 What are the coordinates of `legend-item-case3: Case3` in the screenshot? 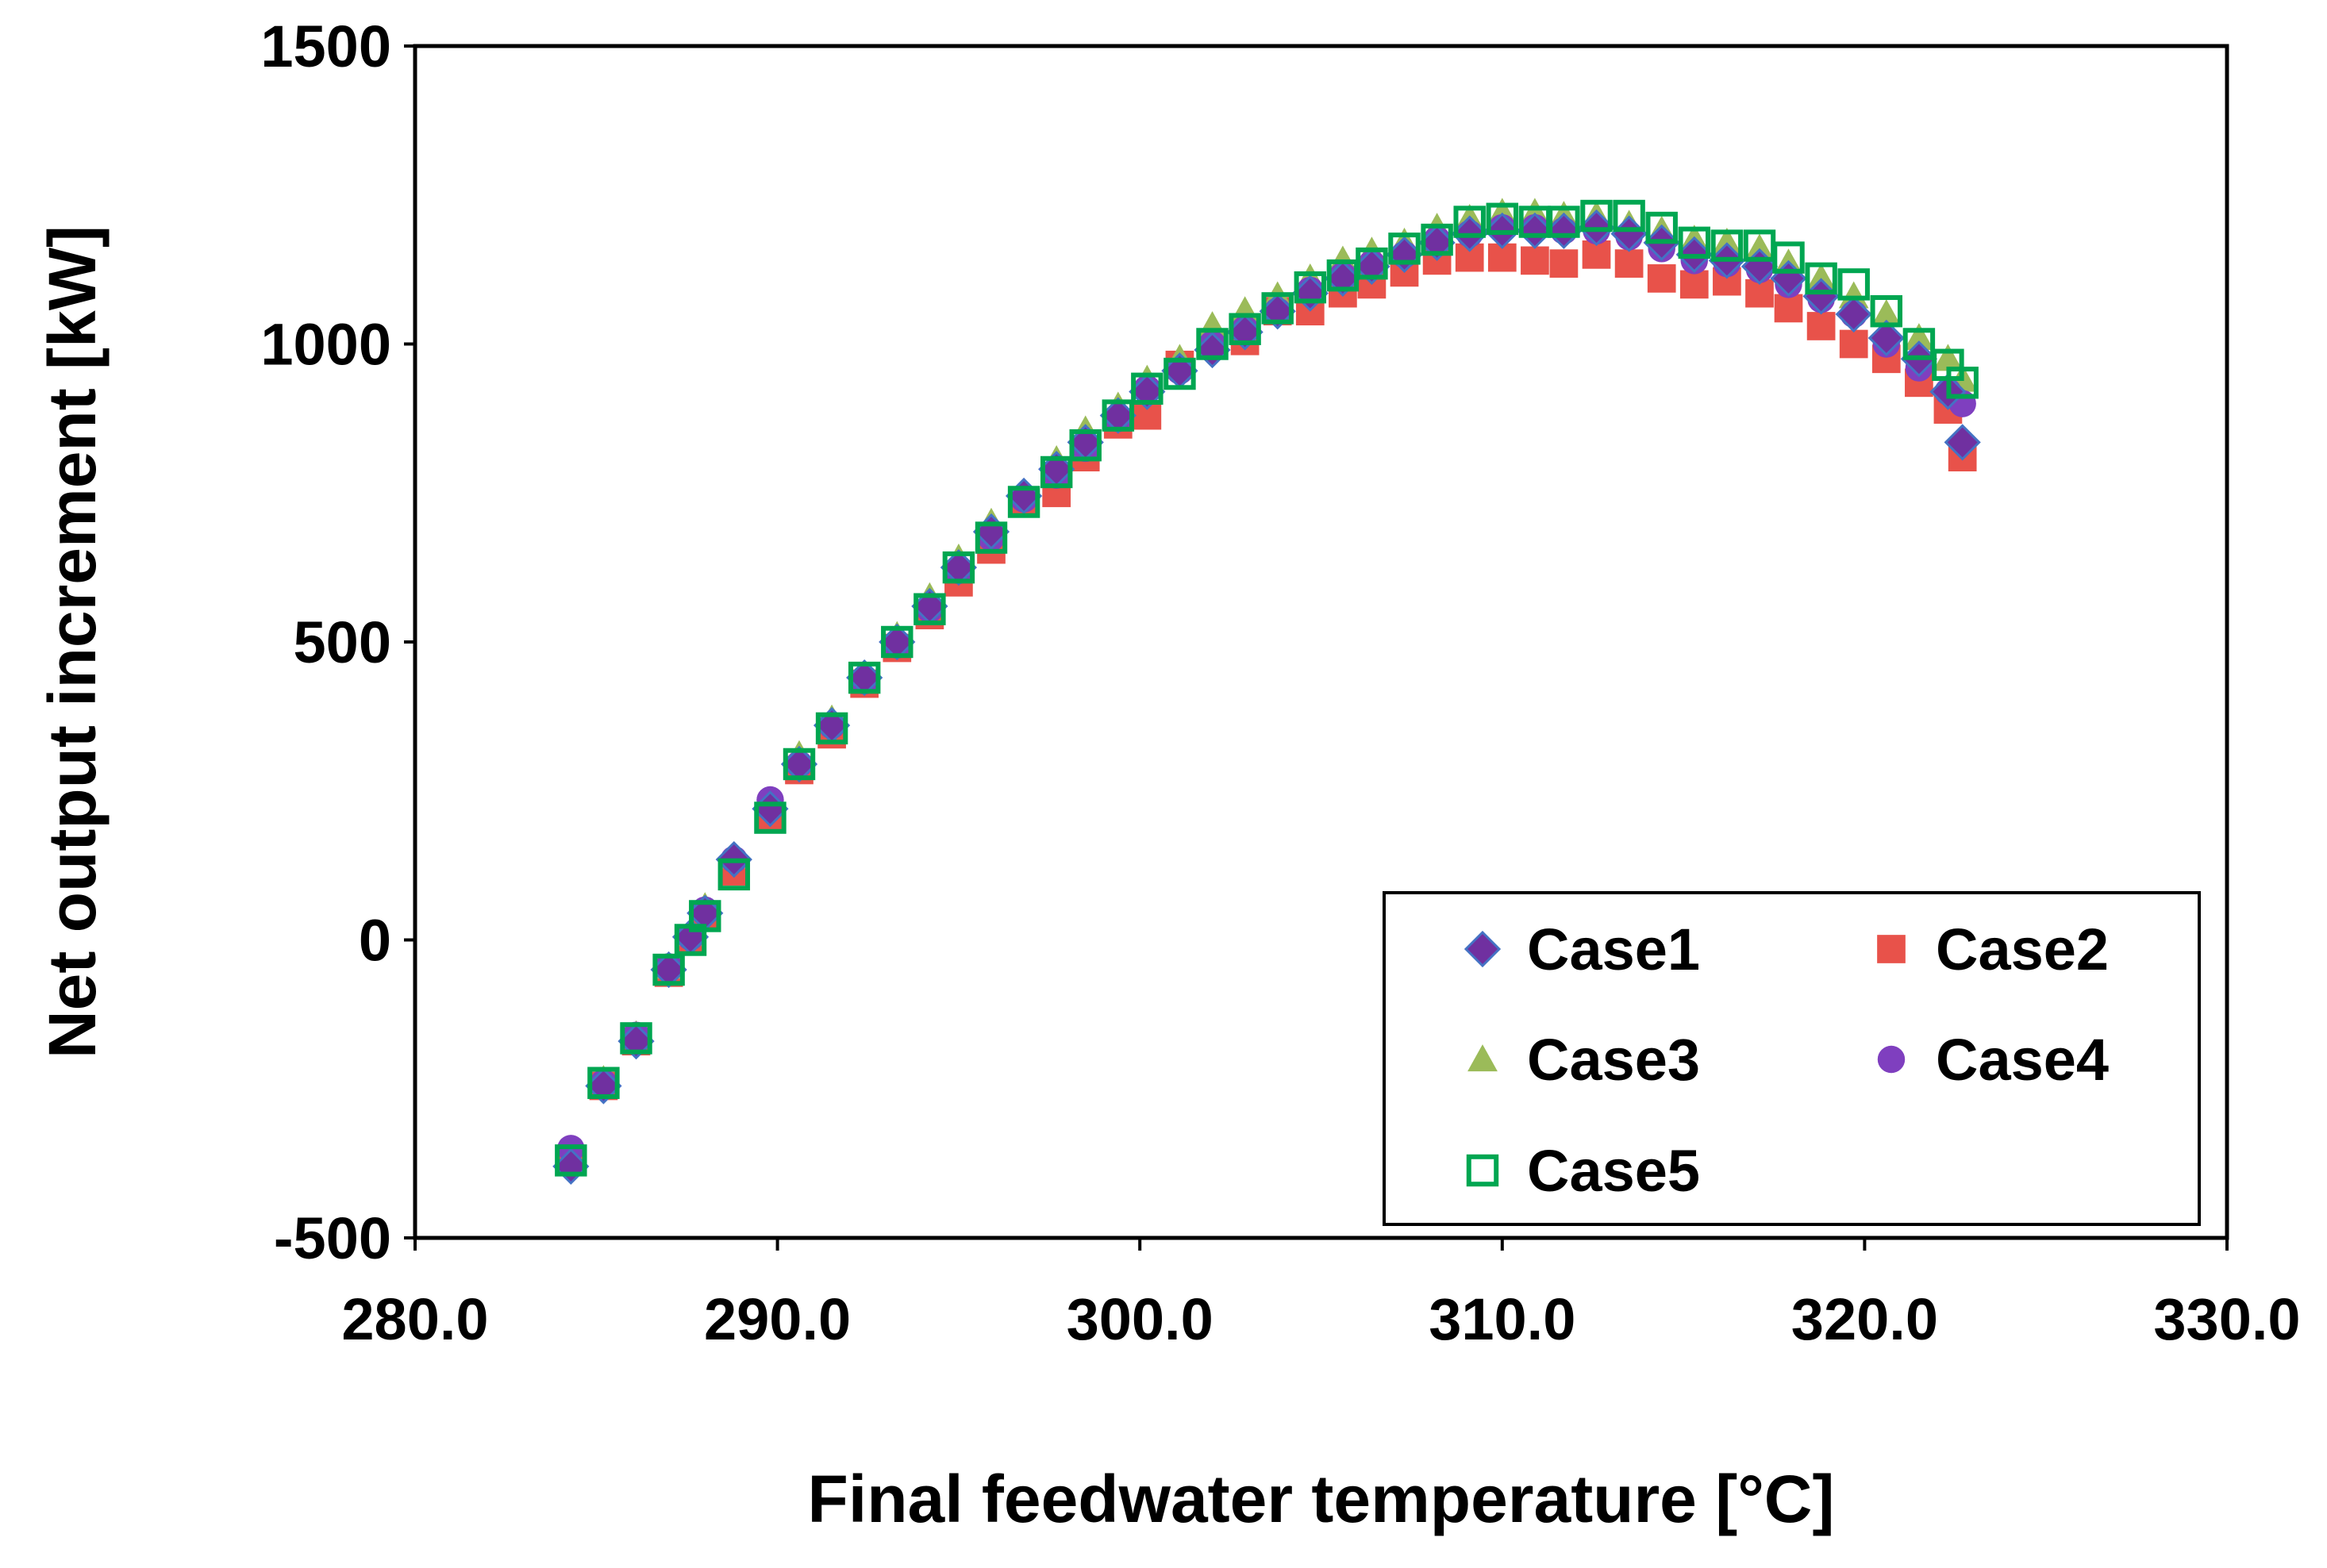 It's located at (1583, 1060).